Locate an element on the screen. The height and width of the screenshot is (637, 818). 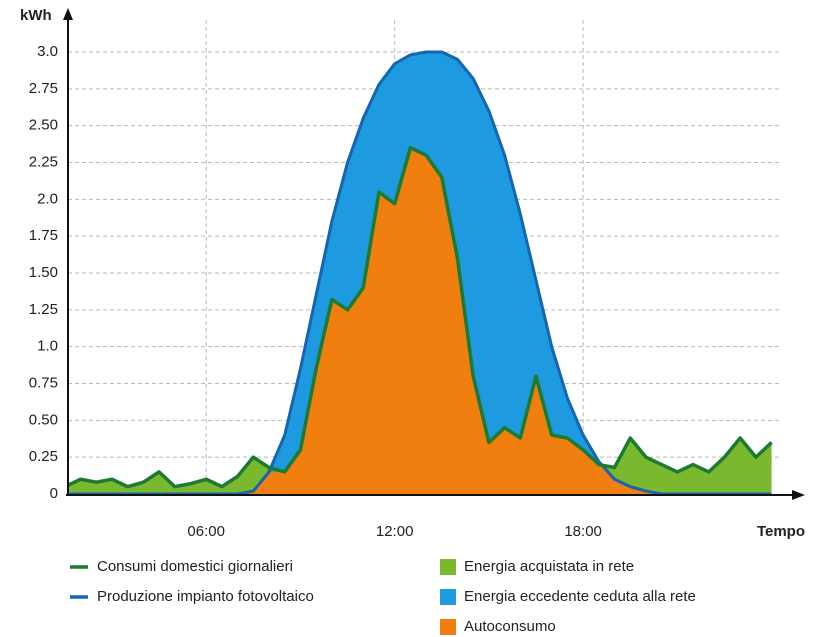
y-axis-arrow is located at coordinates (68, 14).